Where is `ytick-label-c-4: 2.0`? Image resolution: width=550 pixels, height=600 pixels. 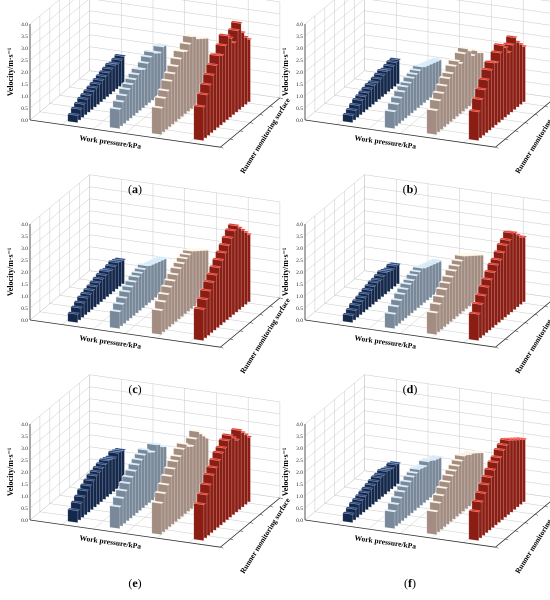 ytick-label-c-4: 2.0 is located at coordinates (24, 273).